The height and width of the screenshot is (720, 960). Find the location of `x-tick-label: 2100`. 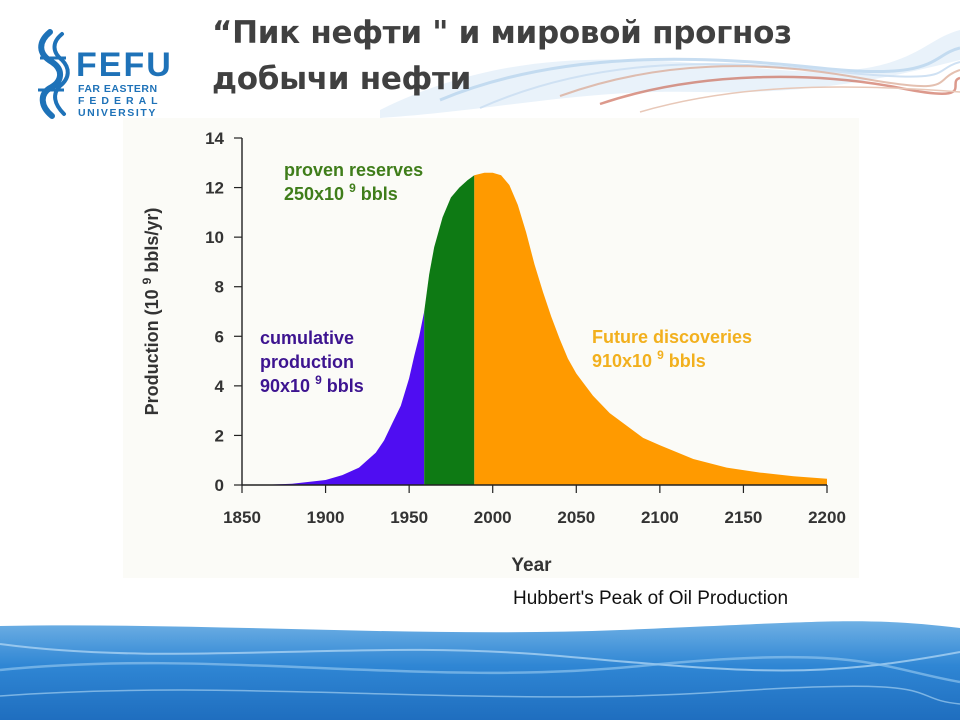

x-tick-label: 2100 is located at coordinates (660, 517).